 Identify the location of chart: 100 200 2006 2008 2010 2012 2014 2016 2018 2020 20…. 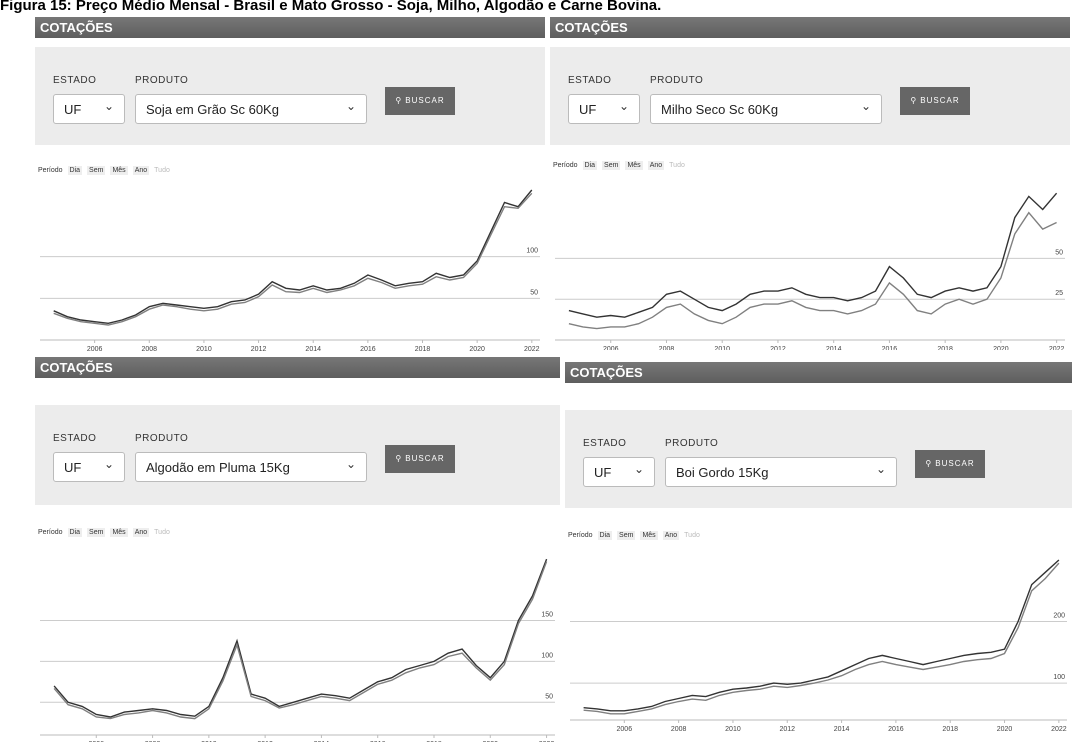
(818, 646).